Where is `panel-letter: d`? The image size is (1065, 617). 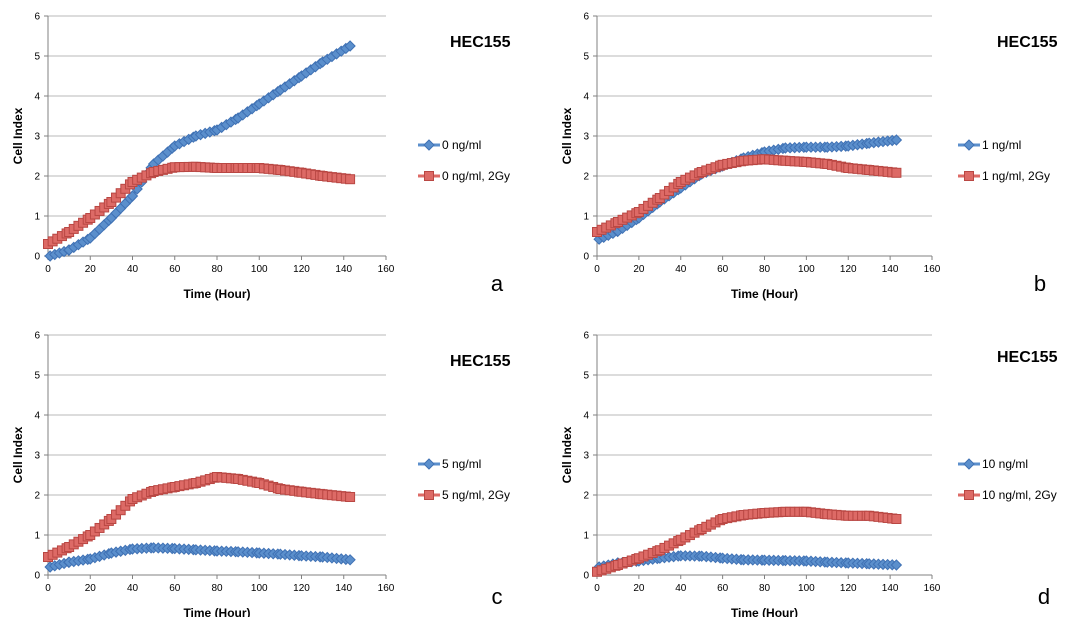
panel-letter: d is located at coordinates (1044, 596).